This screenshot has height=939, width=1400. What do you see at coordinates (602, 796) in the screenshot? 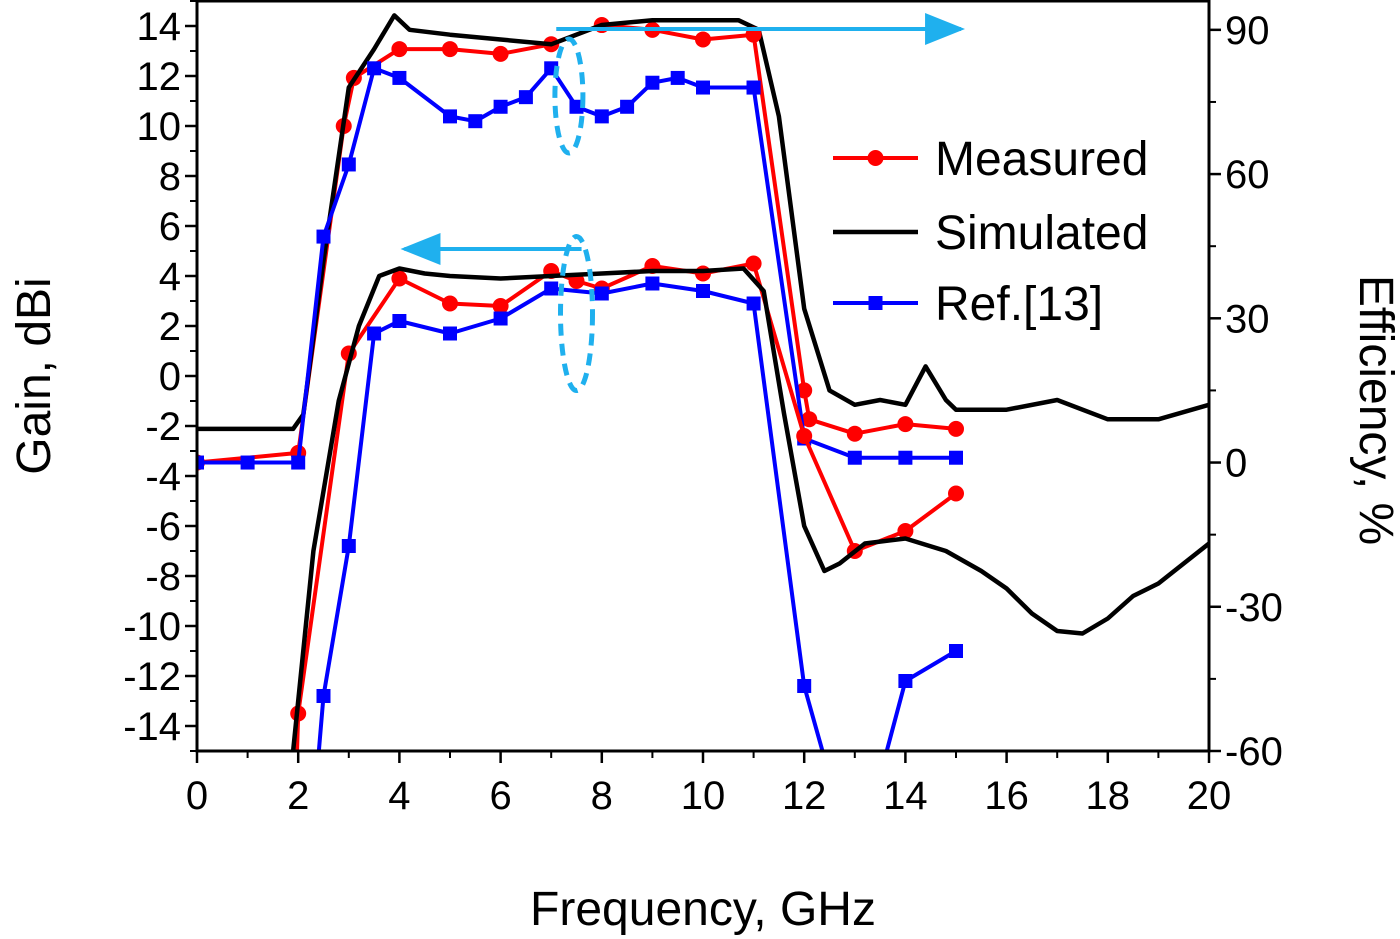
I see `x-tick-label: 8` at bounding box center [602, 796].